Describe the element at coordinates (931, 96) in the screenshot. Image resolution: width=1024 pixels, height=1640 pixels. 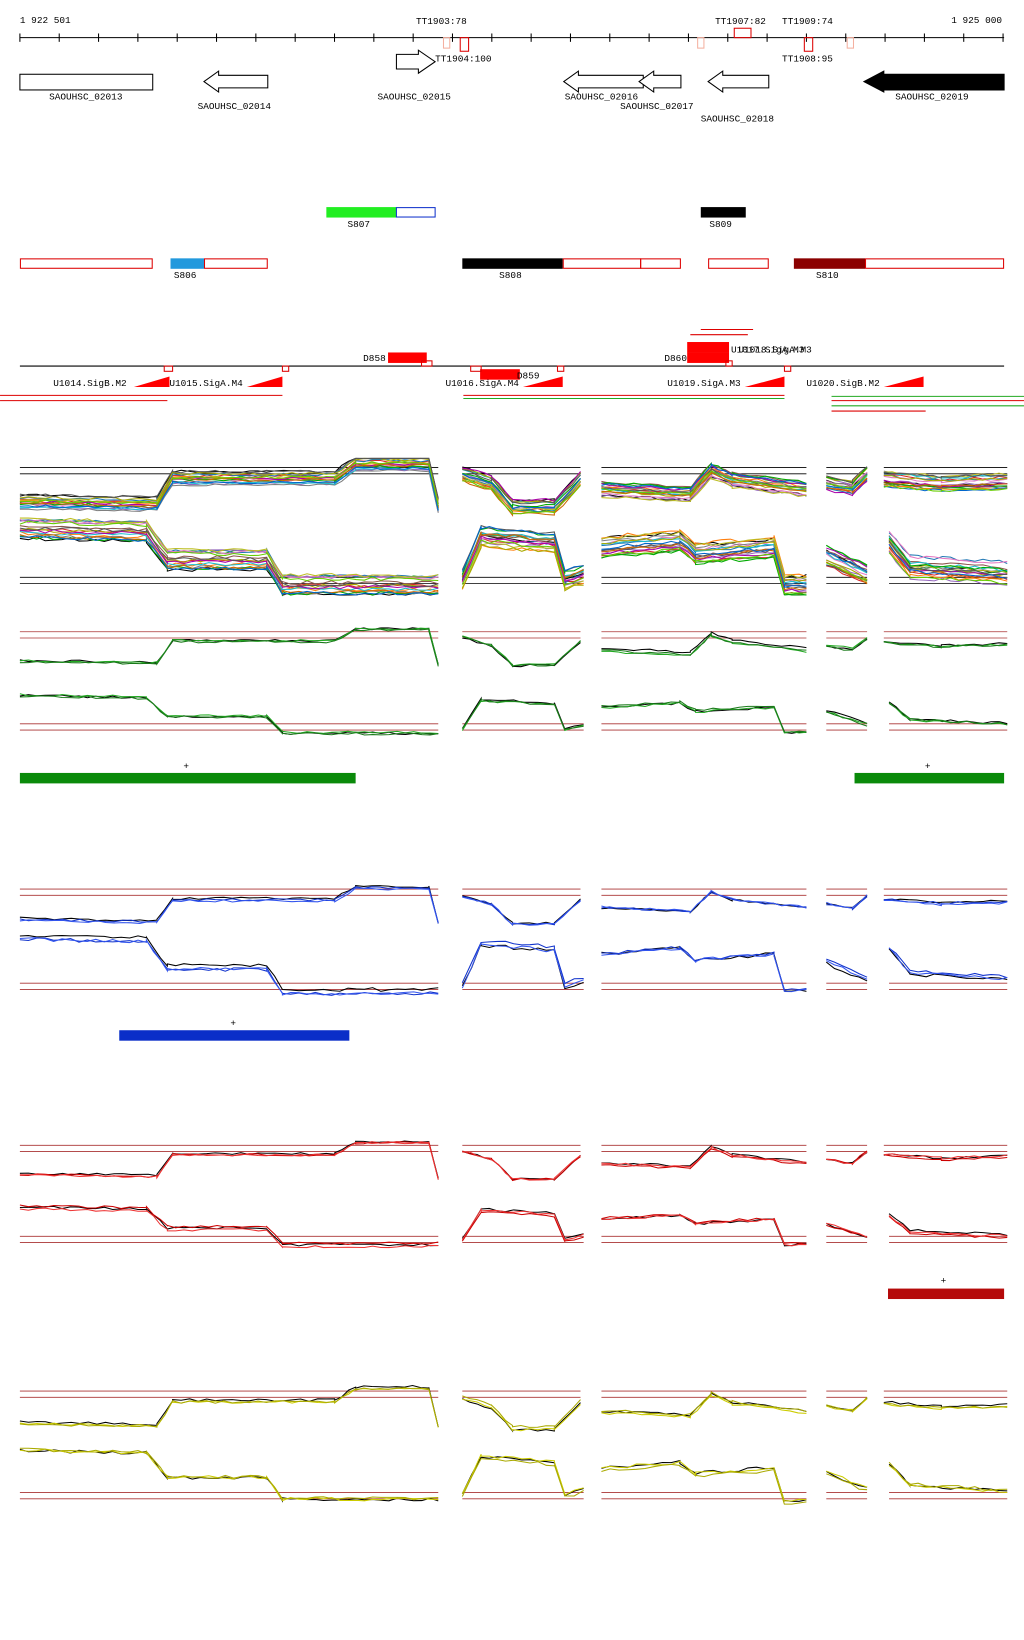
I see `gene-label: SAOUHSC_02019` at that location.